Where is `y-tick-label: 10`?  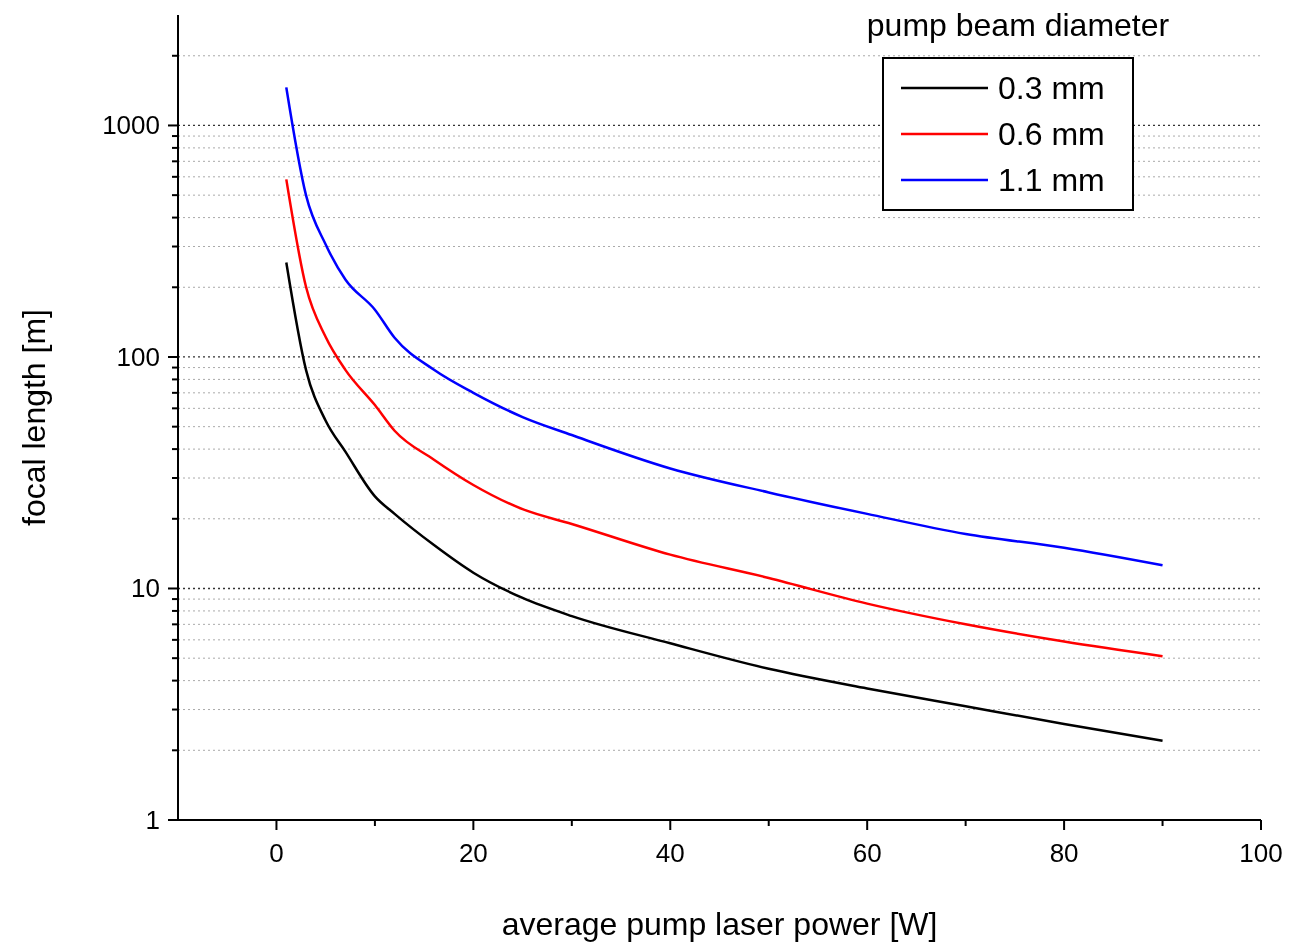
y-tick-label: 10 is located at coordinates (145, 588).